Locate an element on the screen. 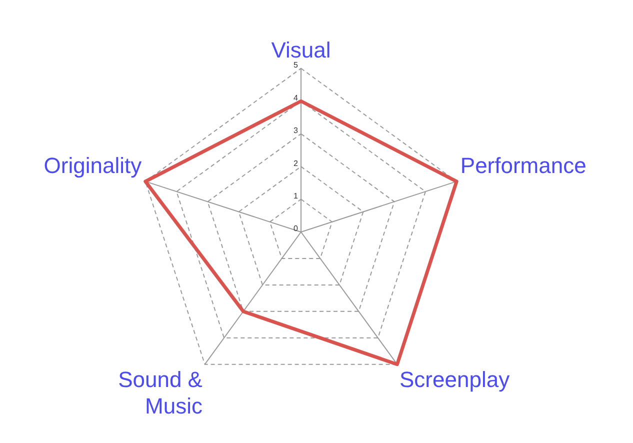 Image resolution: width=633 pixels, height=443 pixels. y-tick-label: 0 is located at coordinates (296, 229).